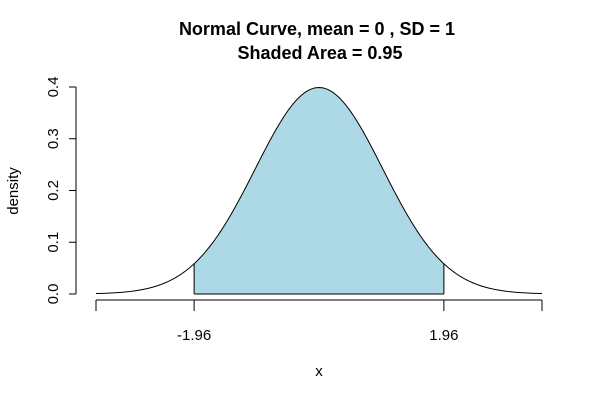 This screenshot has width=600, height=400. Describe the element at coordinates (53, 242) in the screenshot. I see `y-tick-label: 0.1` at that location.